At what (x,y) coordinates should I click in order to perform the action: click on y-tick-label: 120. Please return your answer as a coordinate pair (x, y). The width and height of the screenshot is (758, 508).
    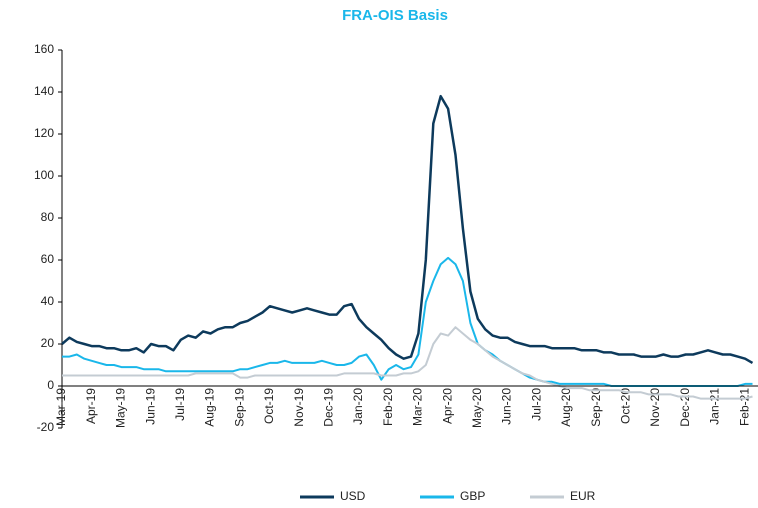
    Looking at the image, I should click on (44, 133).